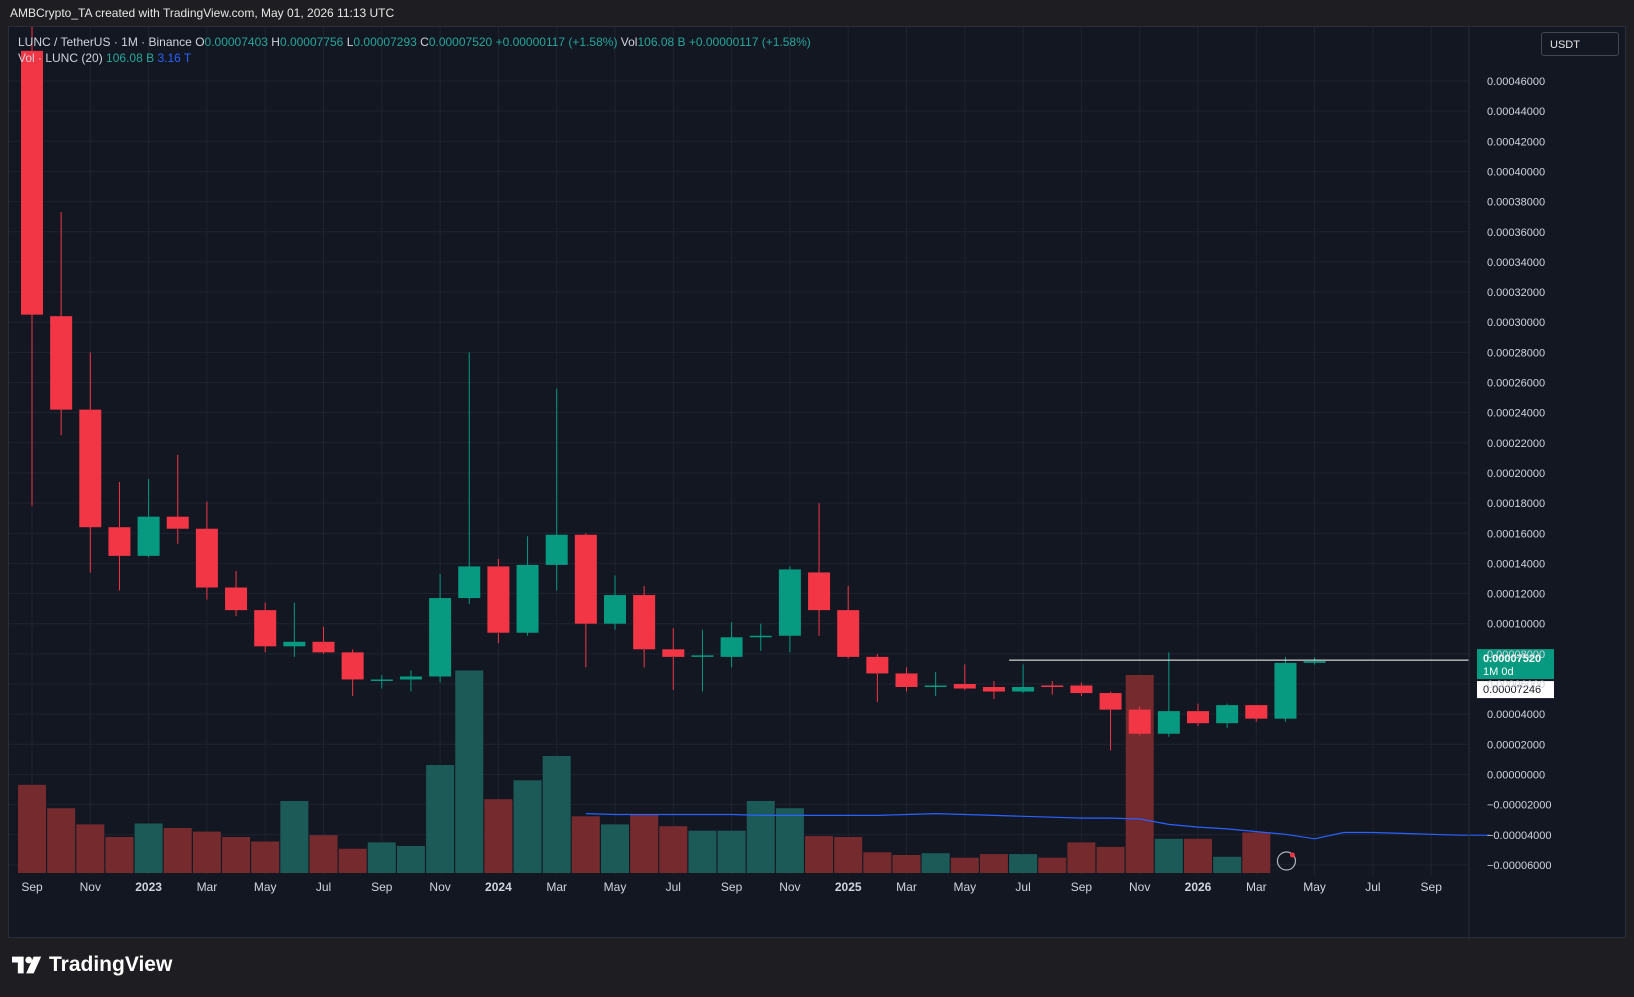  I want to click on low-label: L, so click(350, 42).